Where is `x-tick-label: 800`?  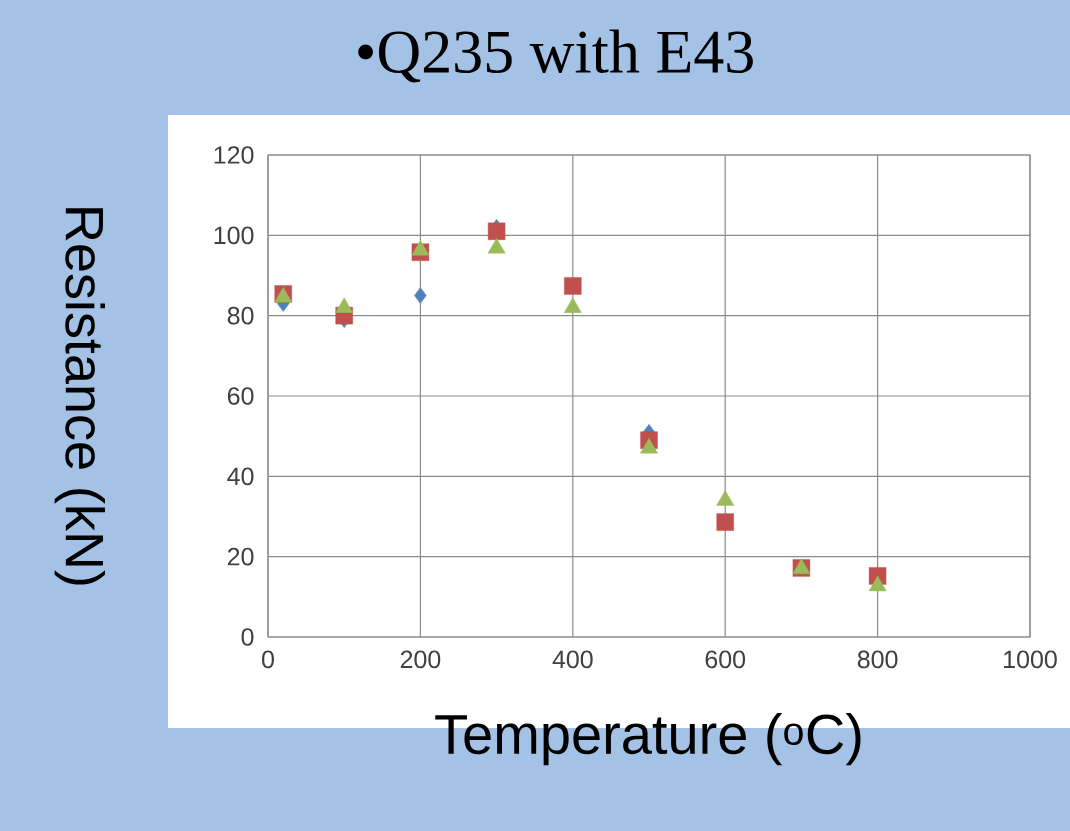 x-tick-label: 800 is located at coordinates (877, 659).